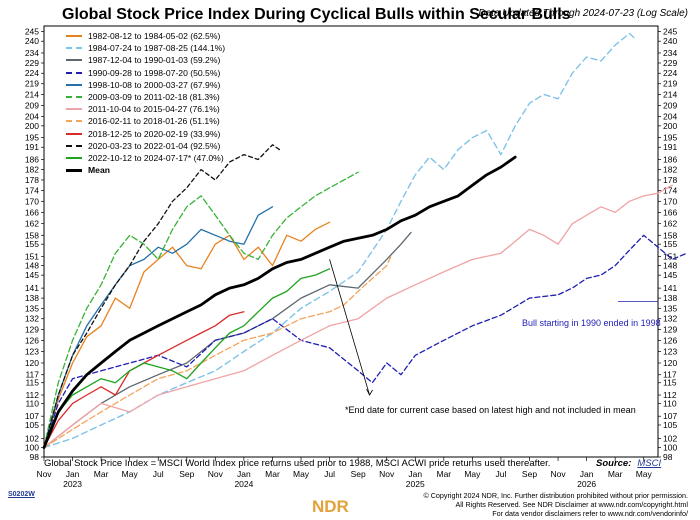  What do you see at coordinates (32, 244) in the screenshot?
I see `y-tick-label-left: 155` at bounding box center [32, 244].